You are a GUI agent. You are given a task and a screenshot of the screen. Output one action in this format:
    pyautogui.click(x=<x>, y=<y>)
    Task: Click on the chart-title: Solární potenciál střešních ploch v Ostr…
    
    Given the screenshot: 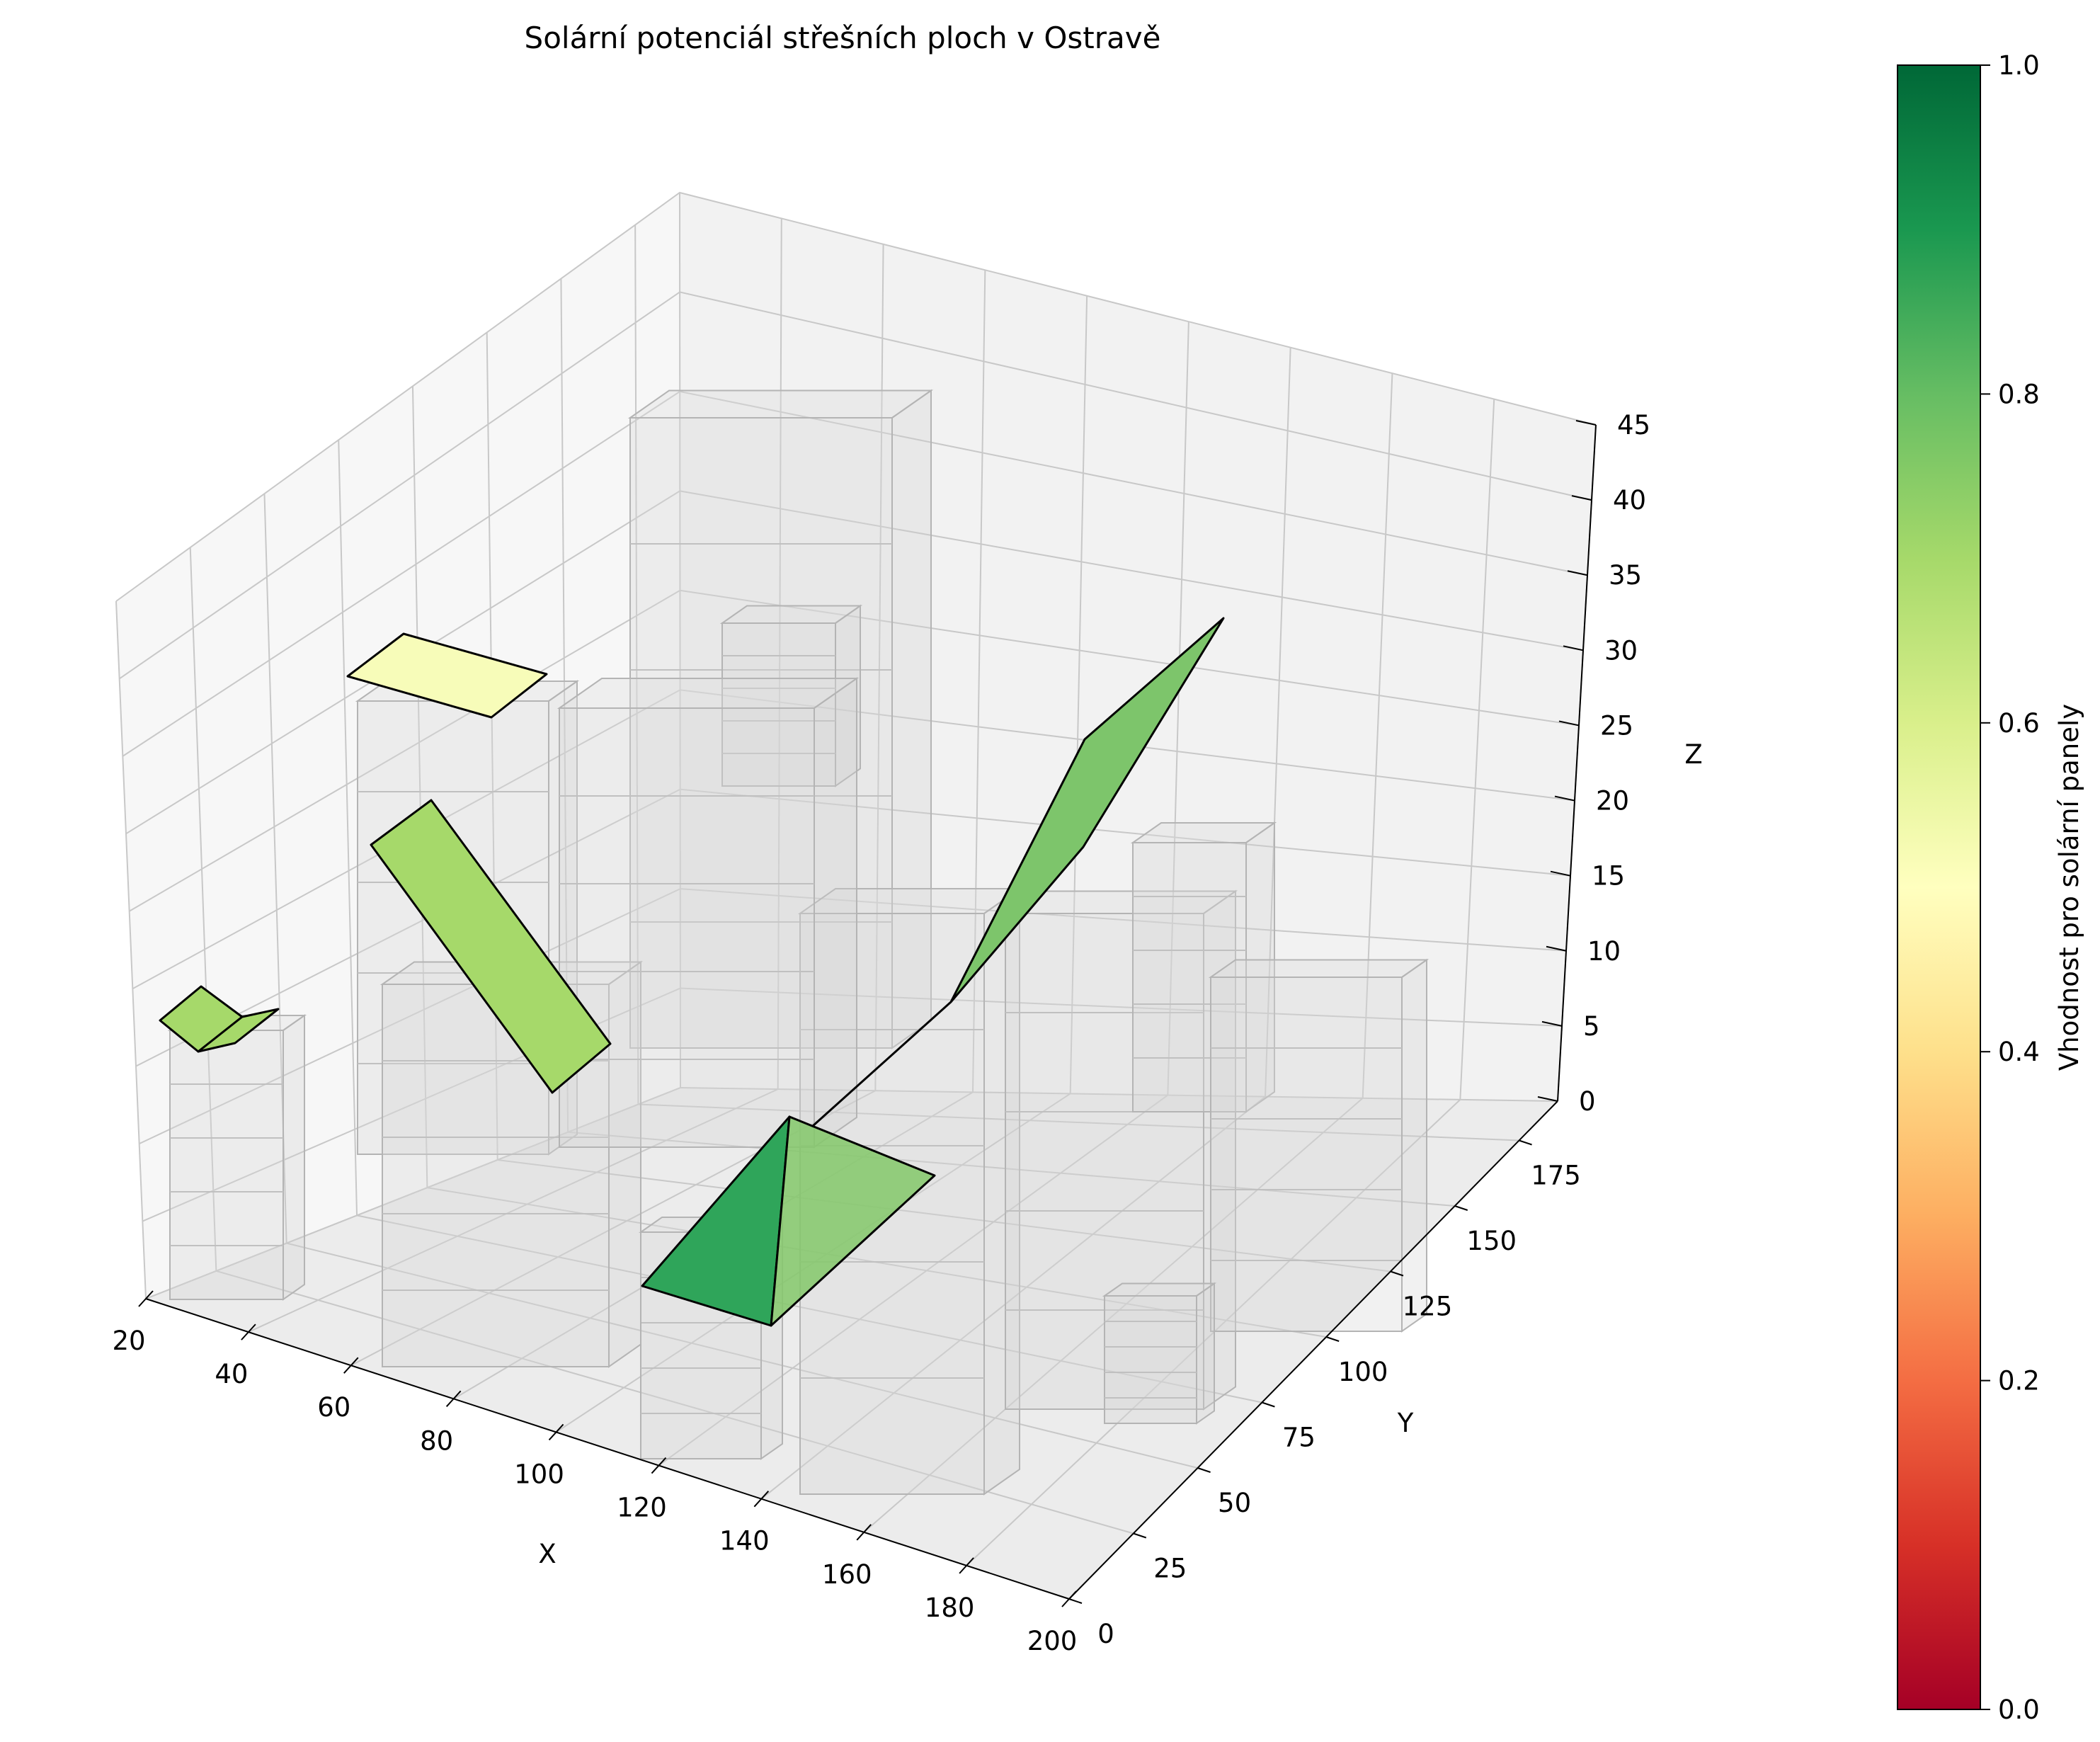 What is the action you would take?
    pyautogui.click(x=843, y=38)
    